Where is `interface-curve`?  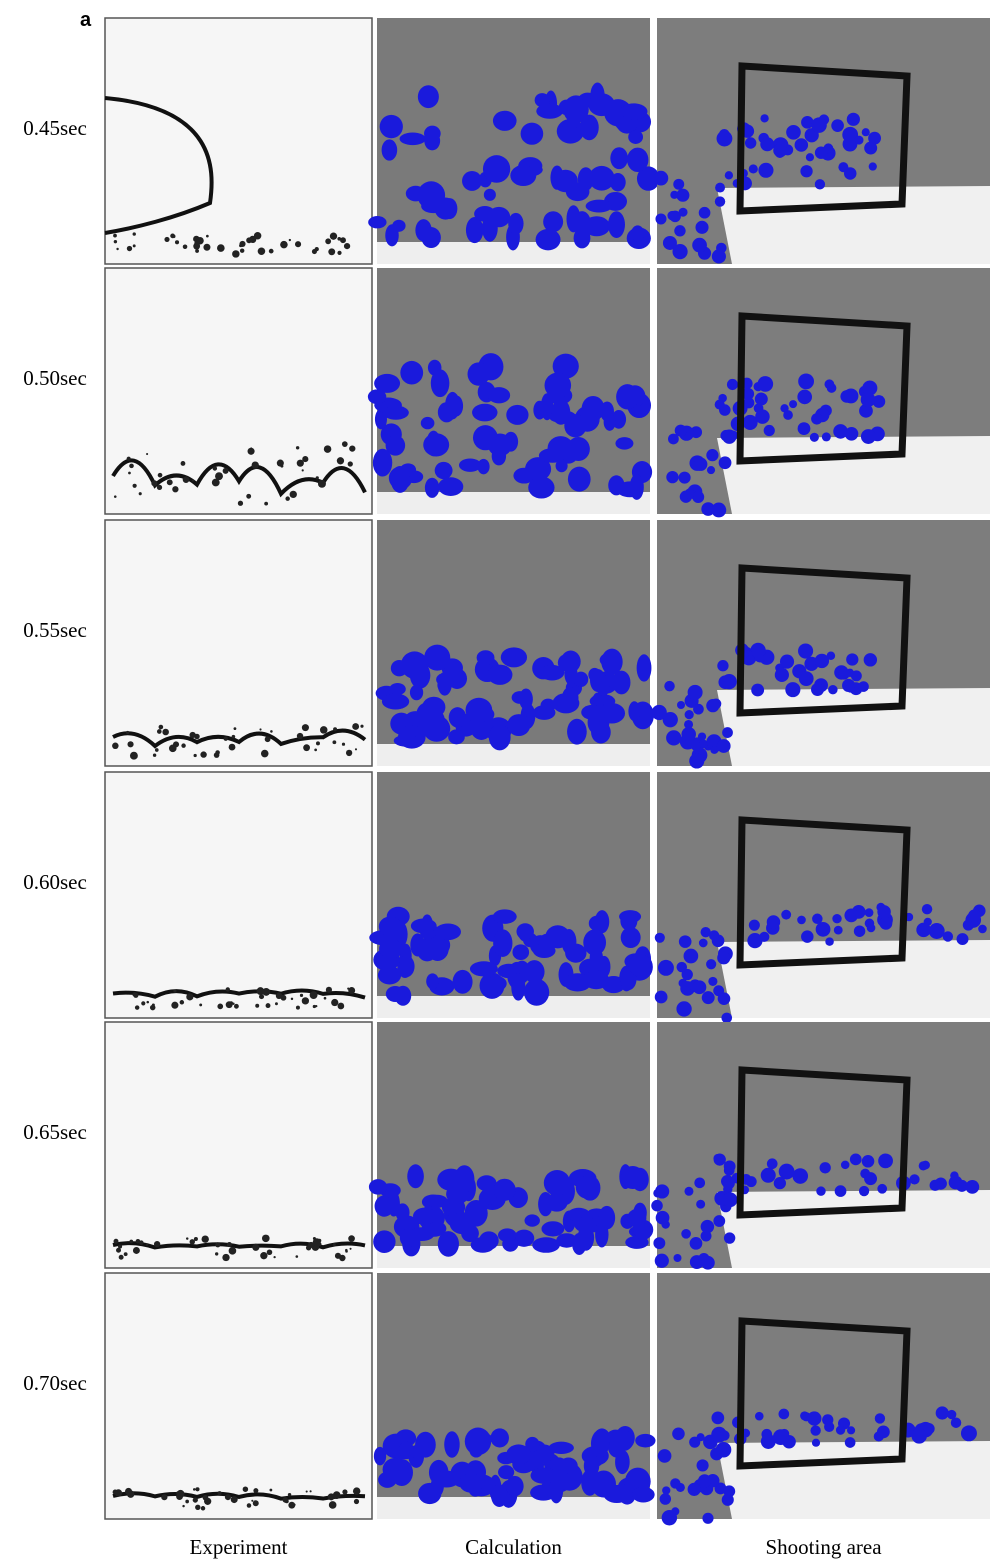
interface-curve is located at coordinates (239, 738).